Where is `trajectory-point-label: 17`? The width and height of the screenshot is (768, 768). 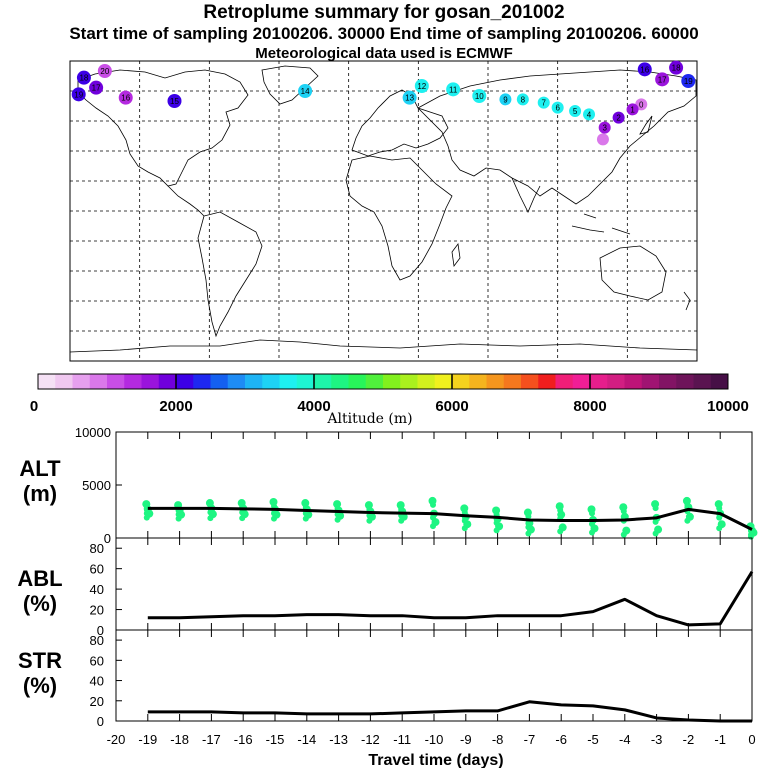 trajectory-point-label: 17 is located at coordinates (96, 88).